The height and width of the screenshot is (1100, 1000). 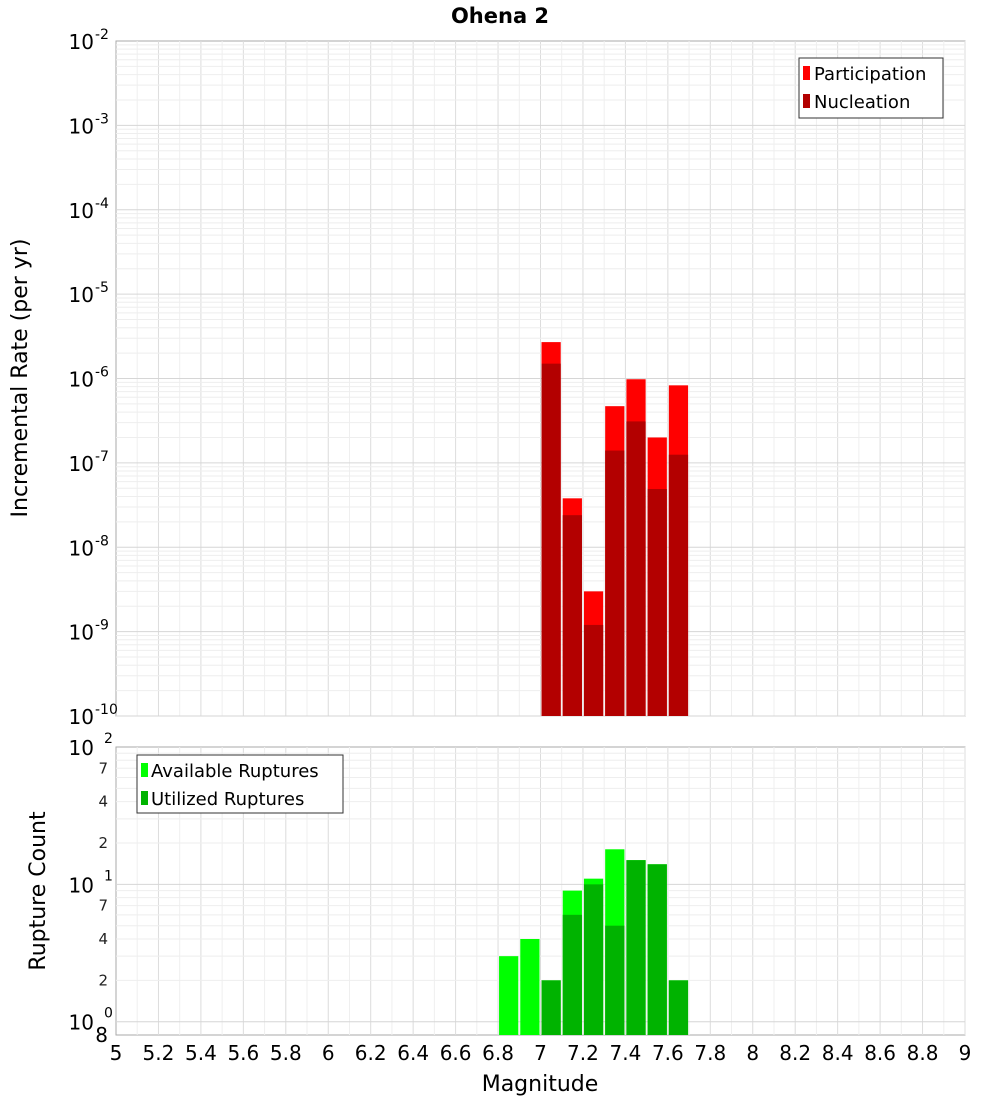 I want to click on y-tick-exponent: -6, so click(x=102, y=373).